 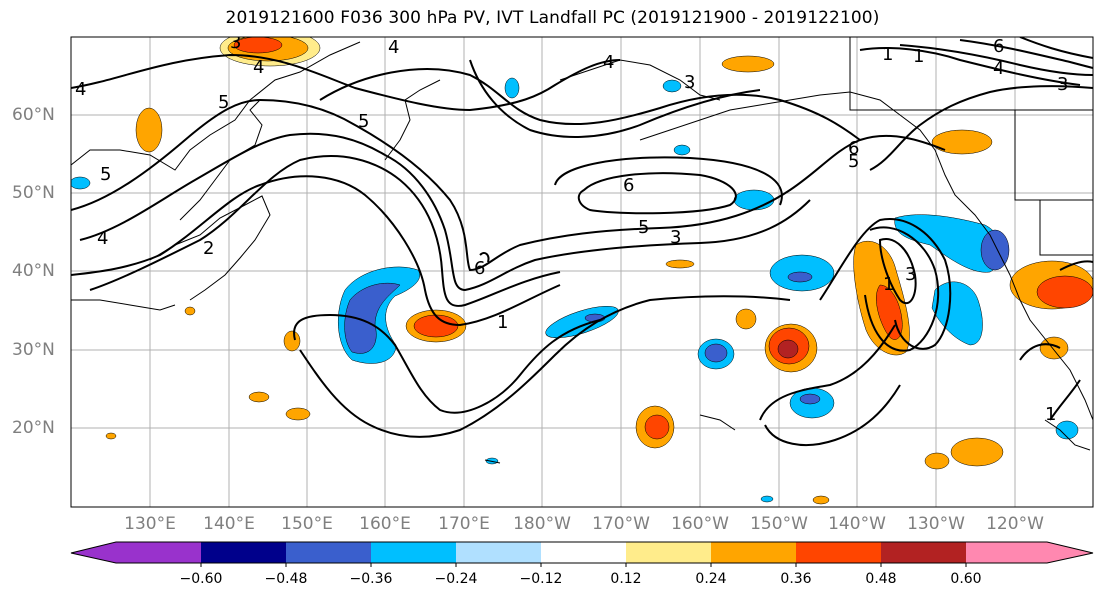 I want to click on colorbar, so click(x=582, y=554).